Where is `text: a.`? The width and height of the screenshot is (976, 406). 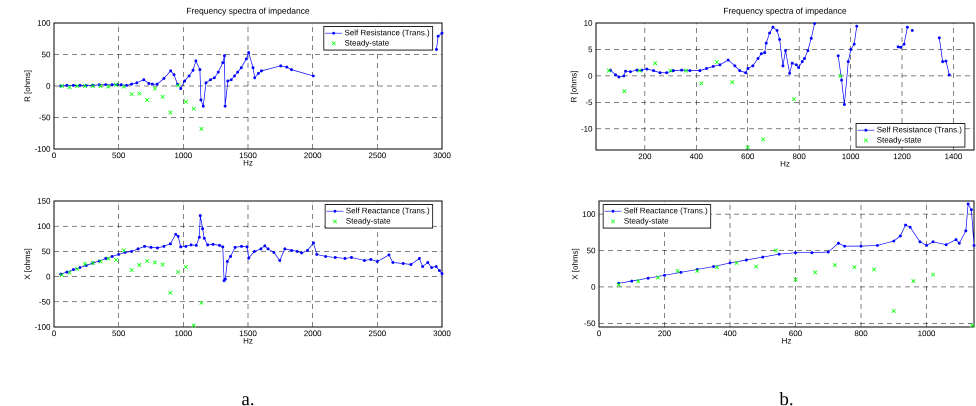
text: a. is located at coordinates (248, 401).